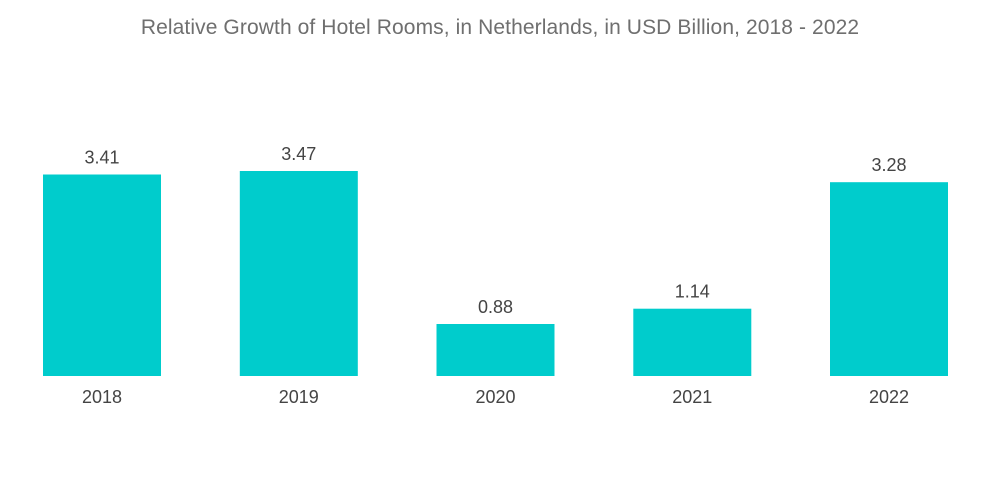 This screenshot has height=504, width=1000. I want to click on value-label-2022: 3.28, so click(888, 165).